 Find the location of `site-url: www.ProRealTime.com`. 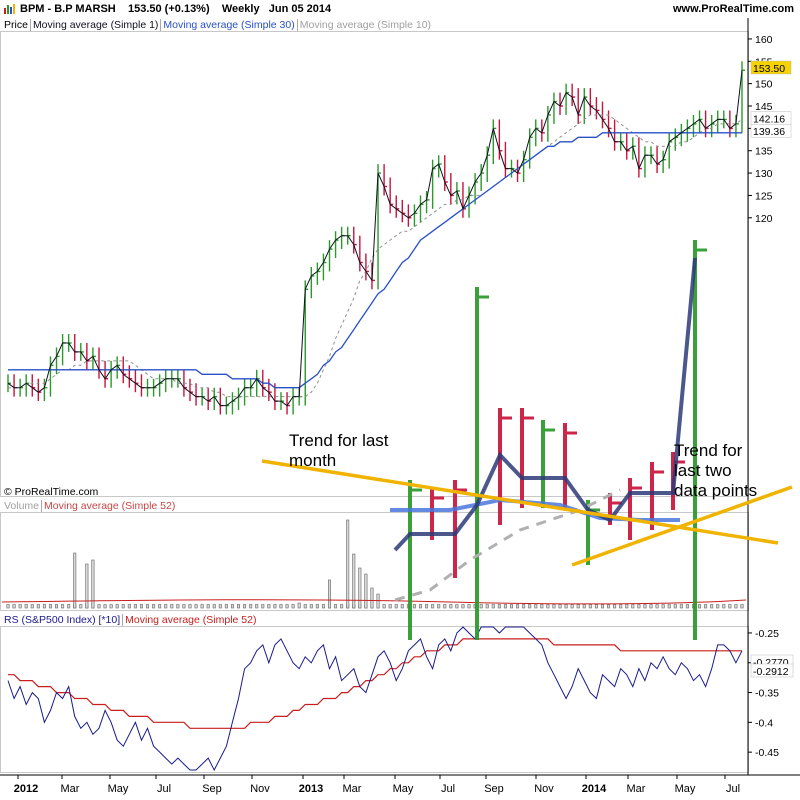

site-url: www.ProRealTime.com is located at coordinates (733, 9).